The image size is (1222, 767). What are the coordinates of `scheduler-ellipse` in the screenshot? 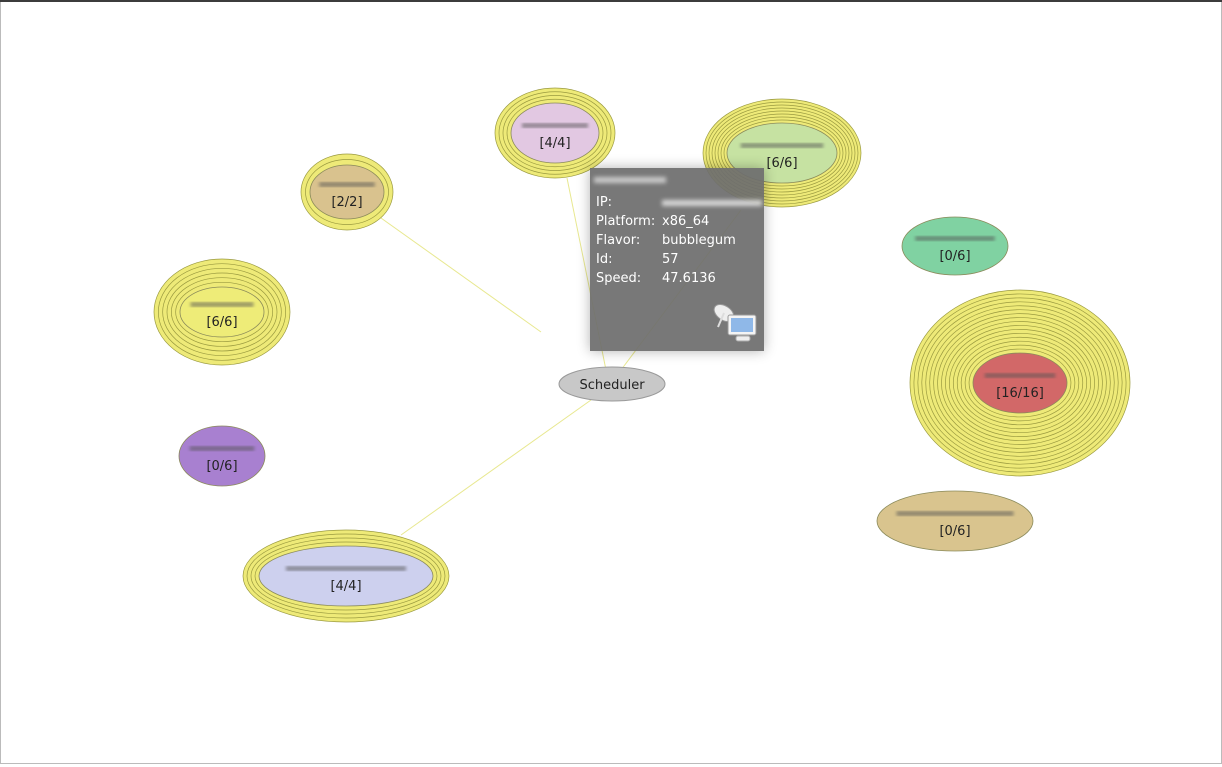 It's located at (612, 384).